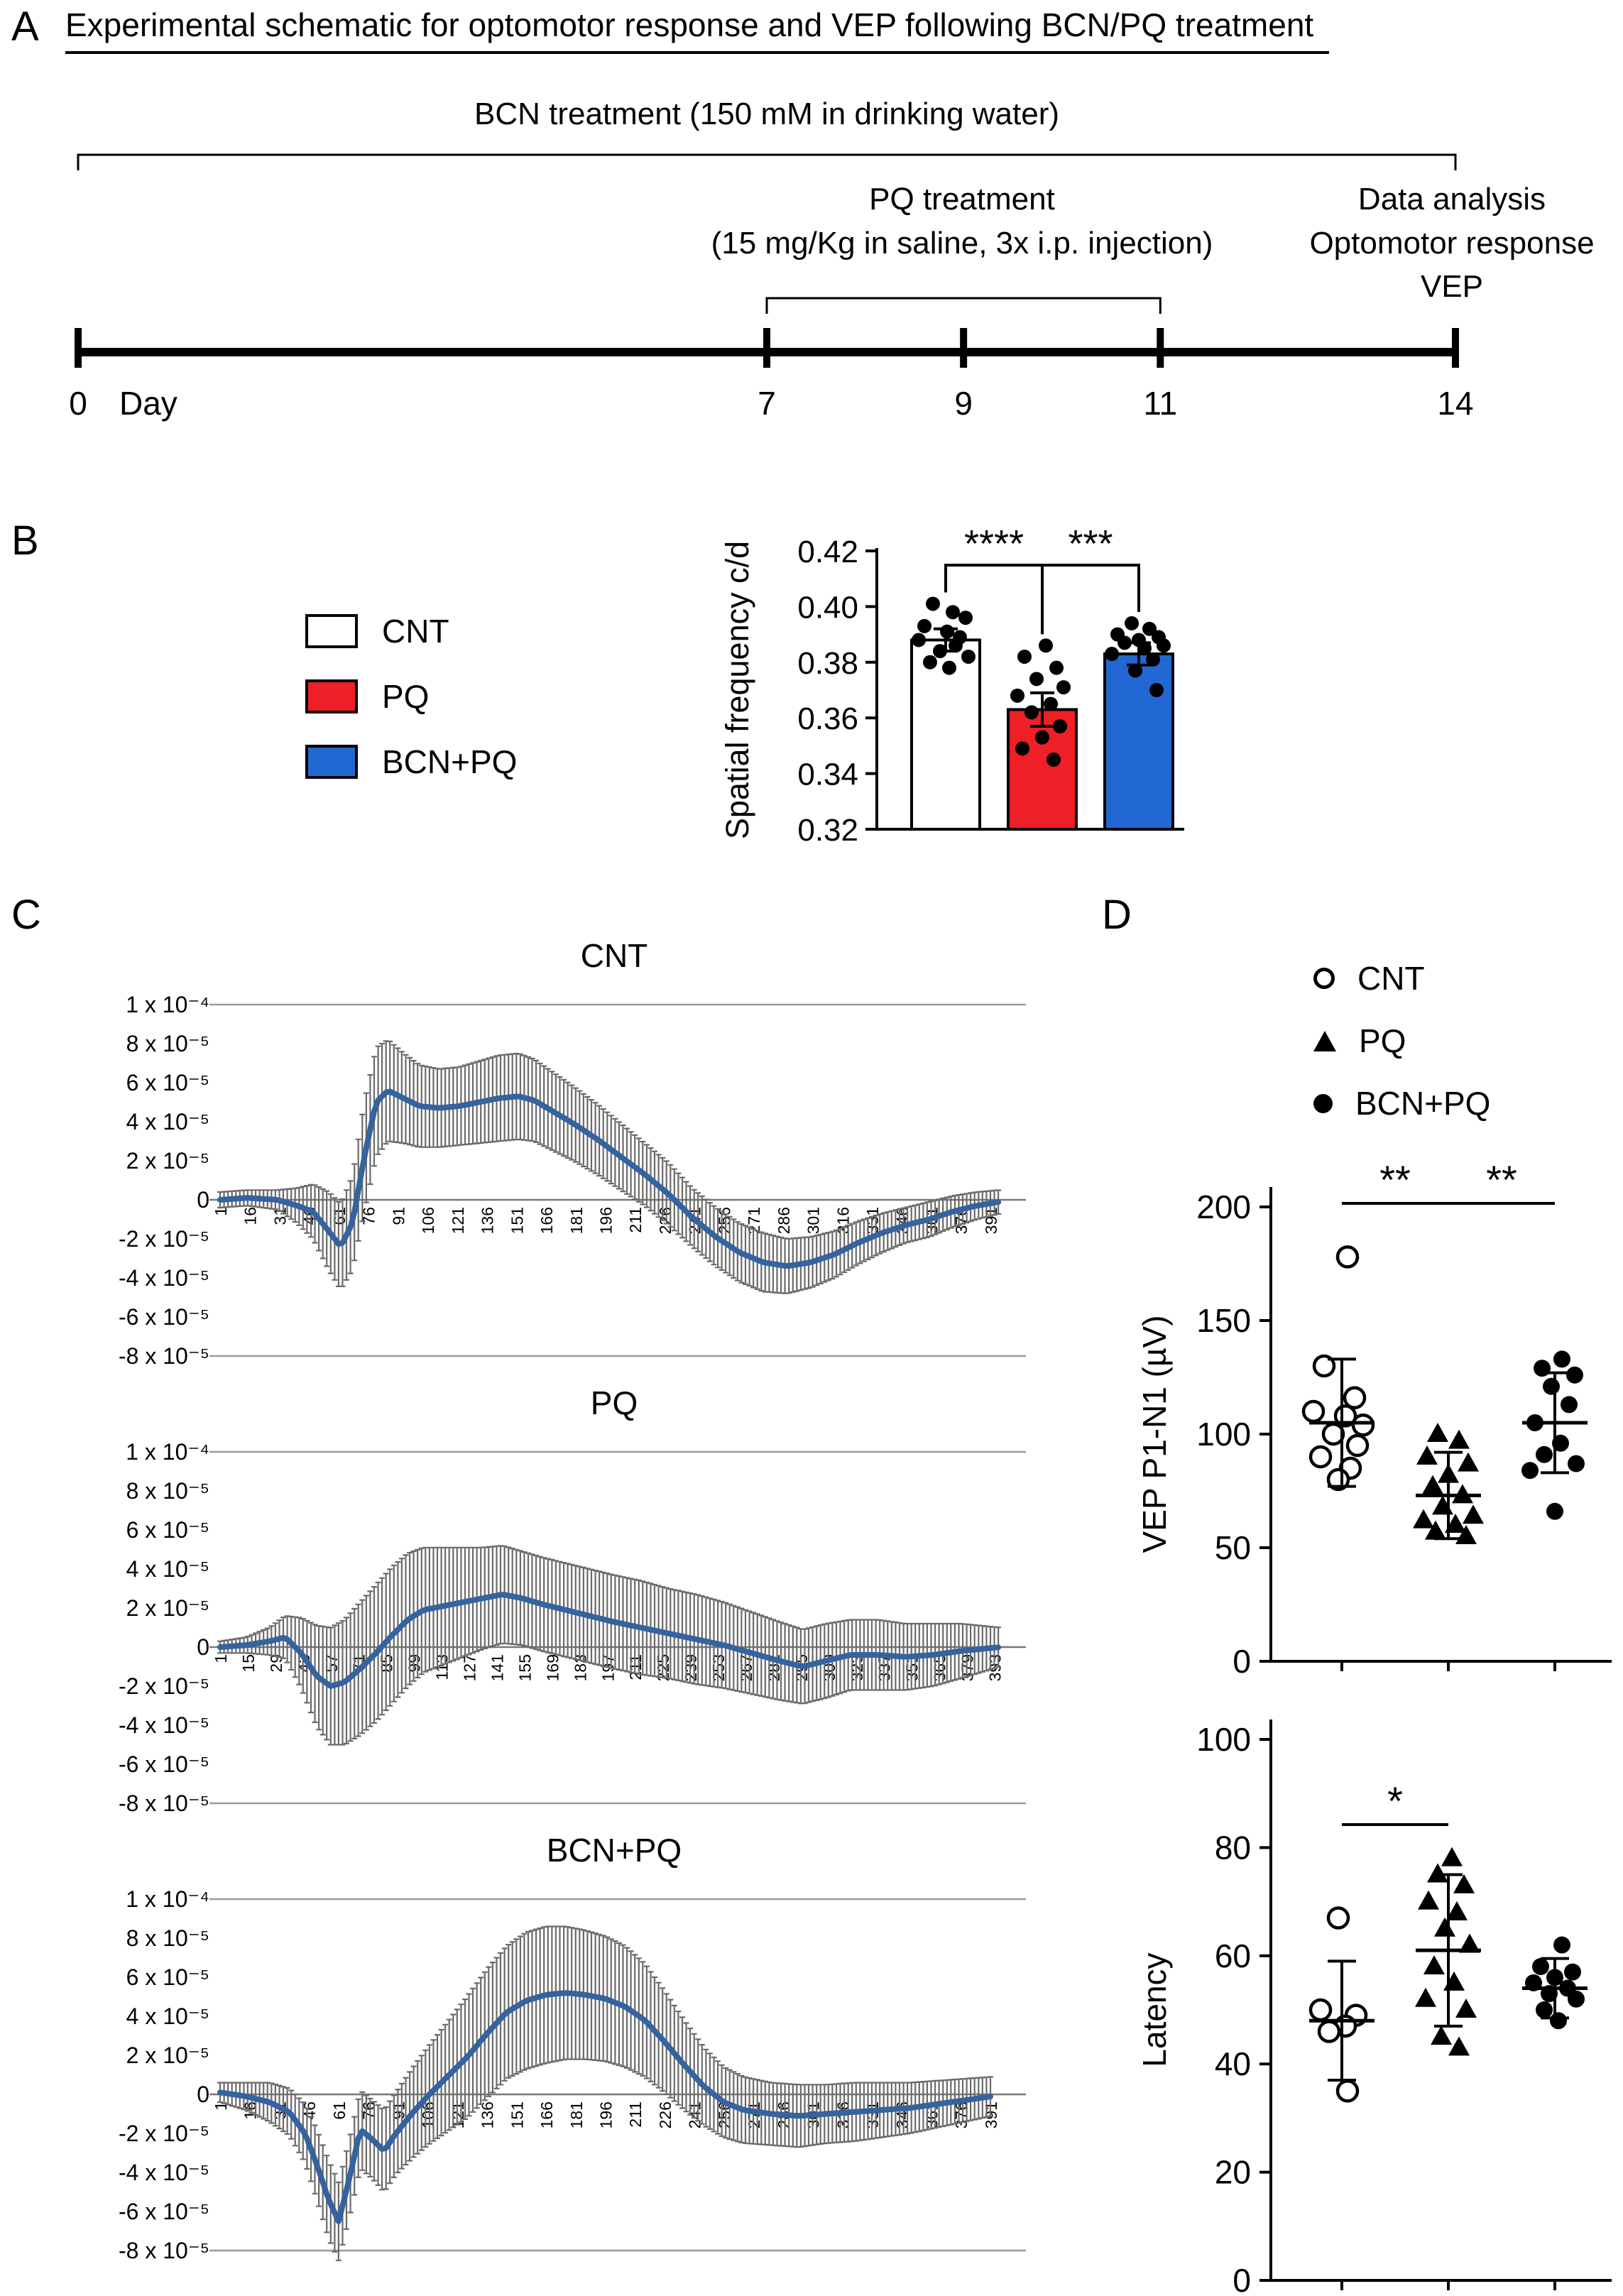 Image resolution: width=1623 pixels, height=2296 pixels. Describe the element at coordinates (249, 1664) in the screenshot. I see `svg-text: 15` at that location.